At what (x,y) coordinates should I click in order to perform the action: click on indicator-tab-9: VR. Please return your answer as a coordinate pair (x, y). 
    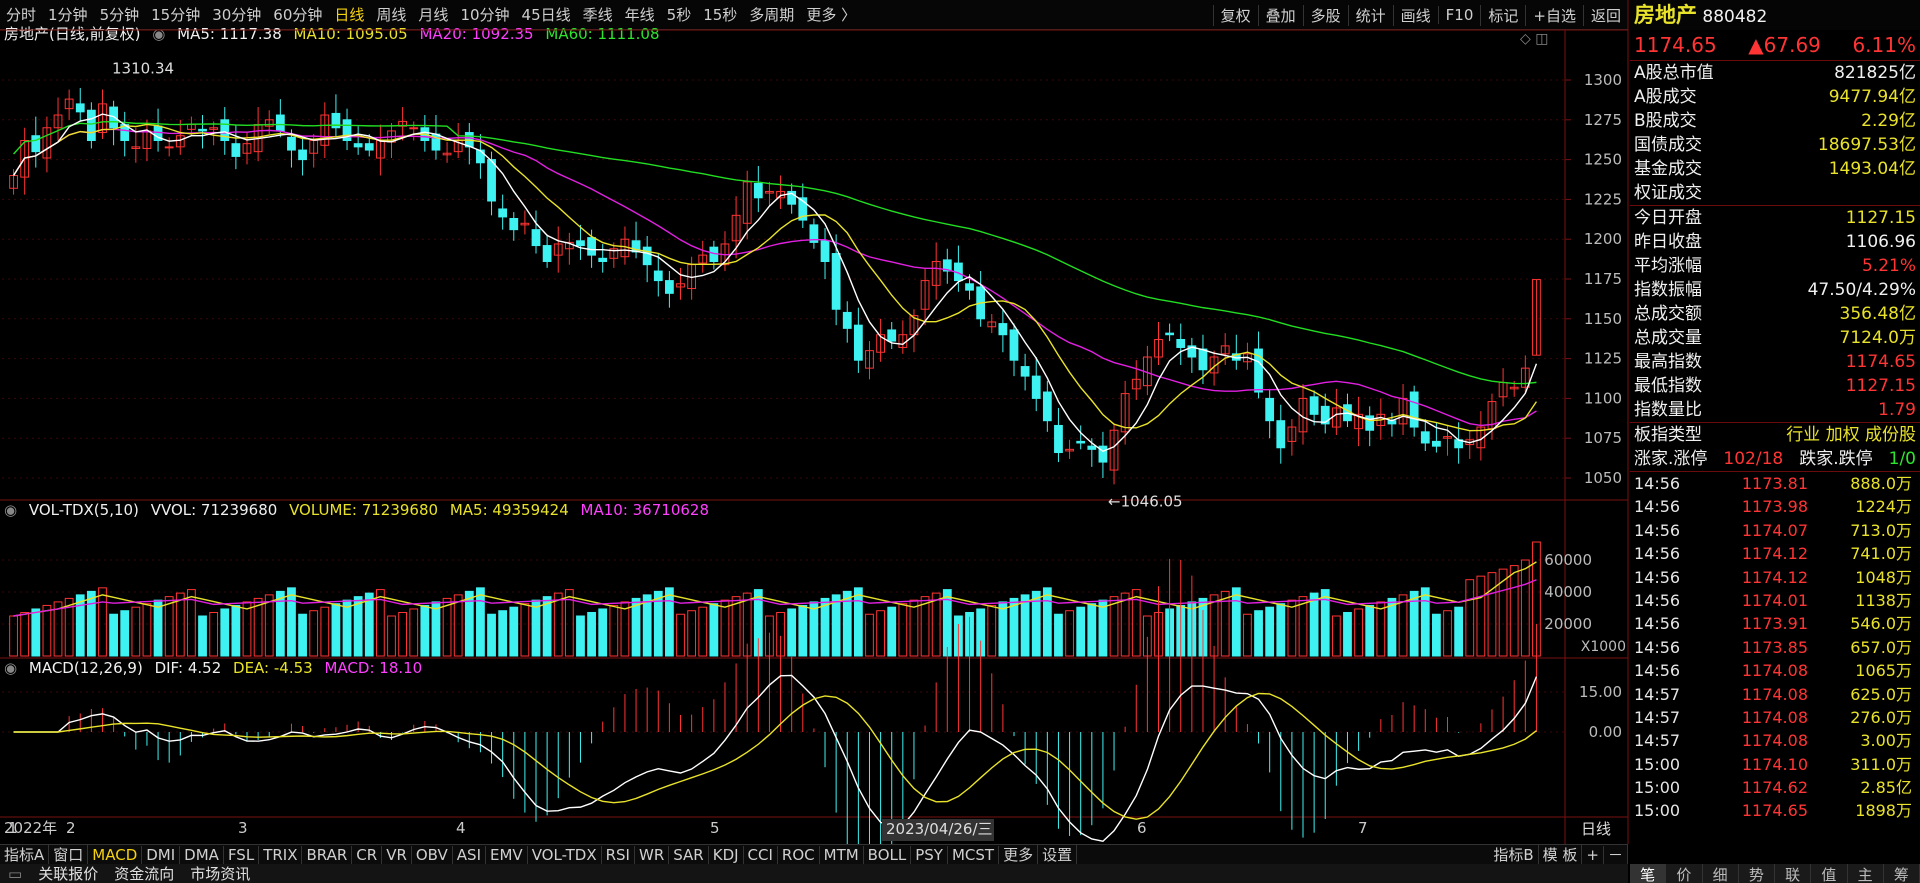
    Looking at the image, I should click on (397, 854).